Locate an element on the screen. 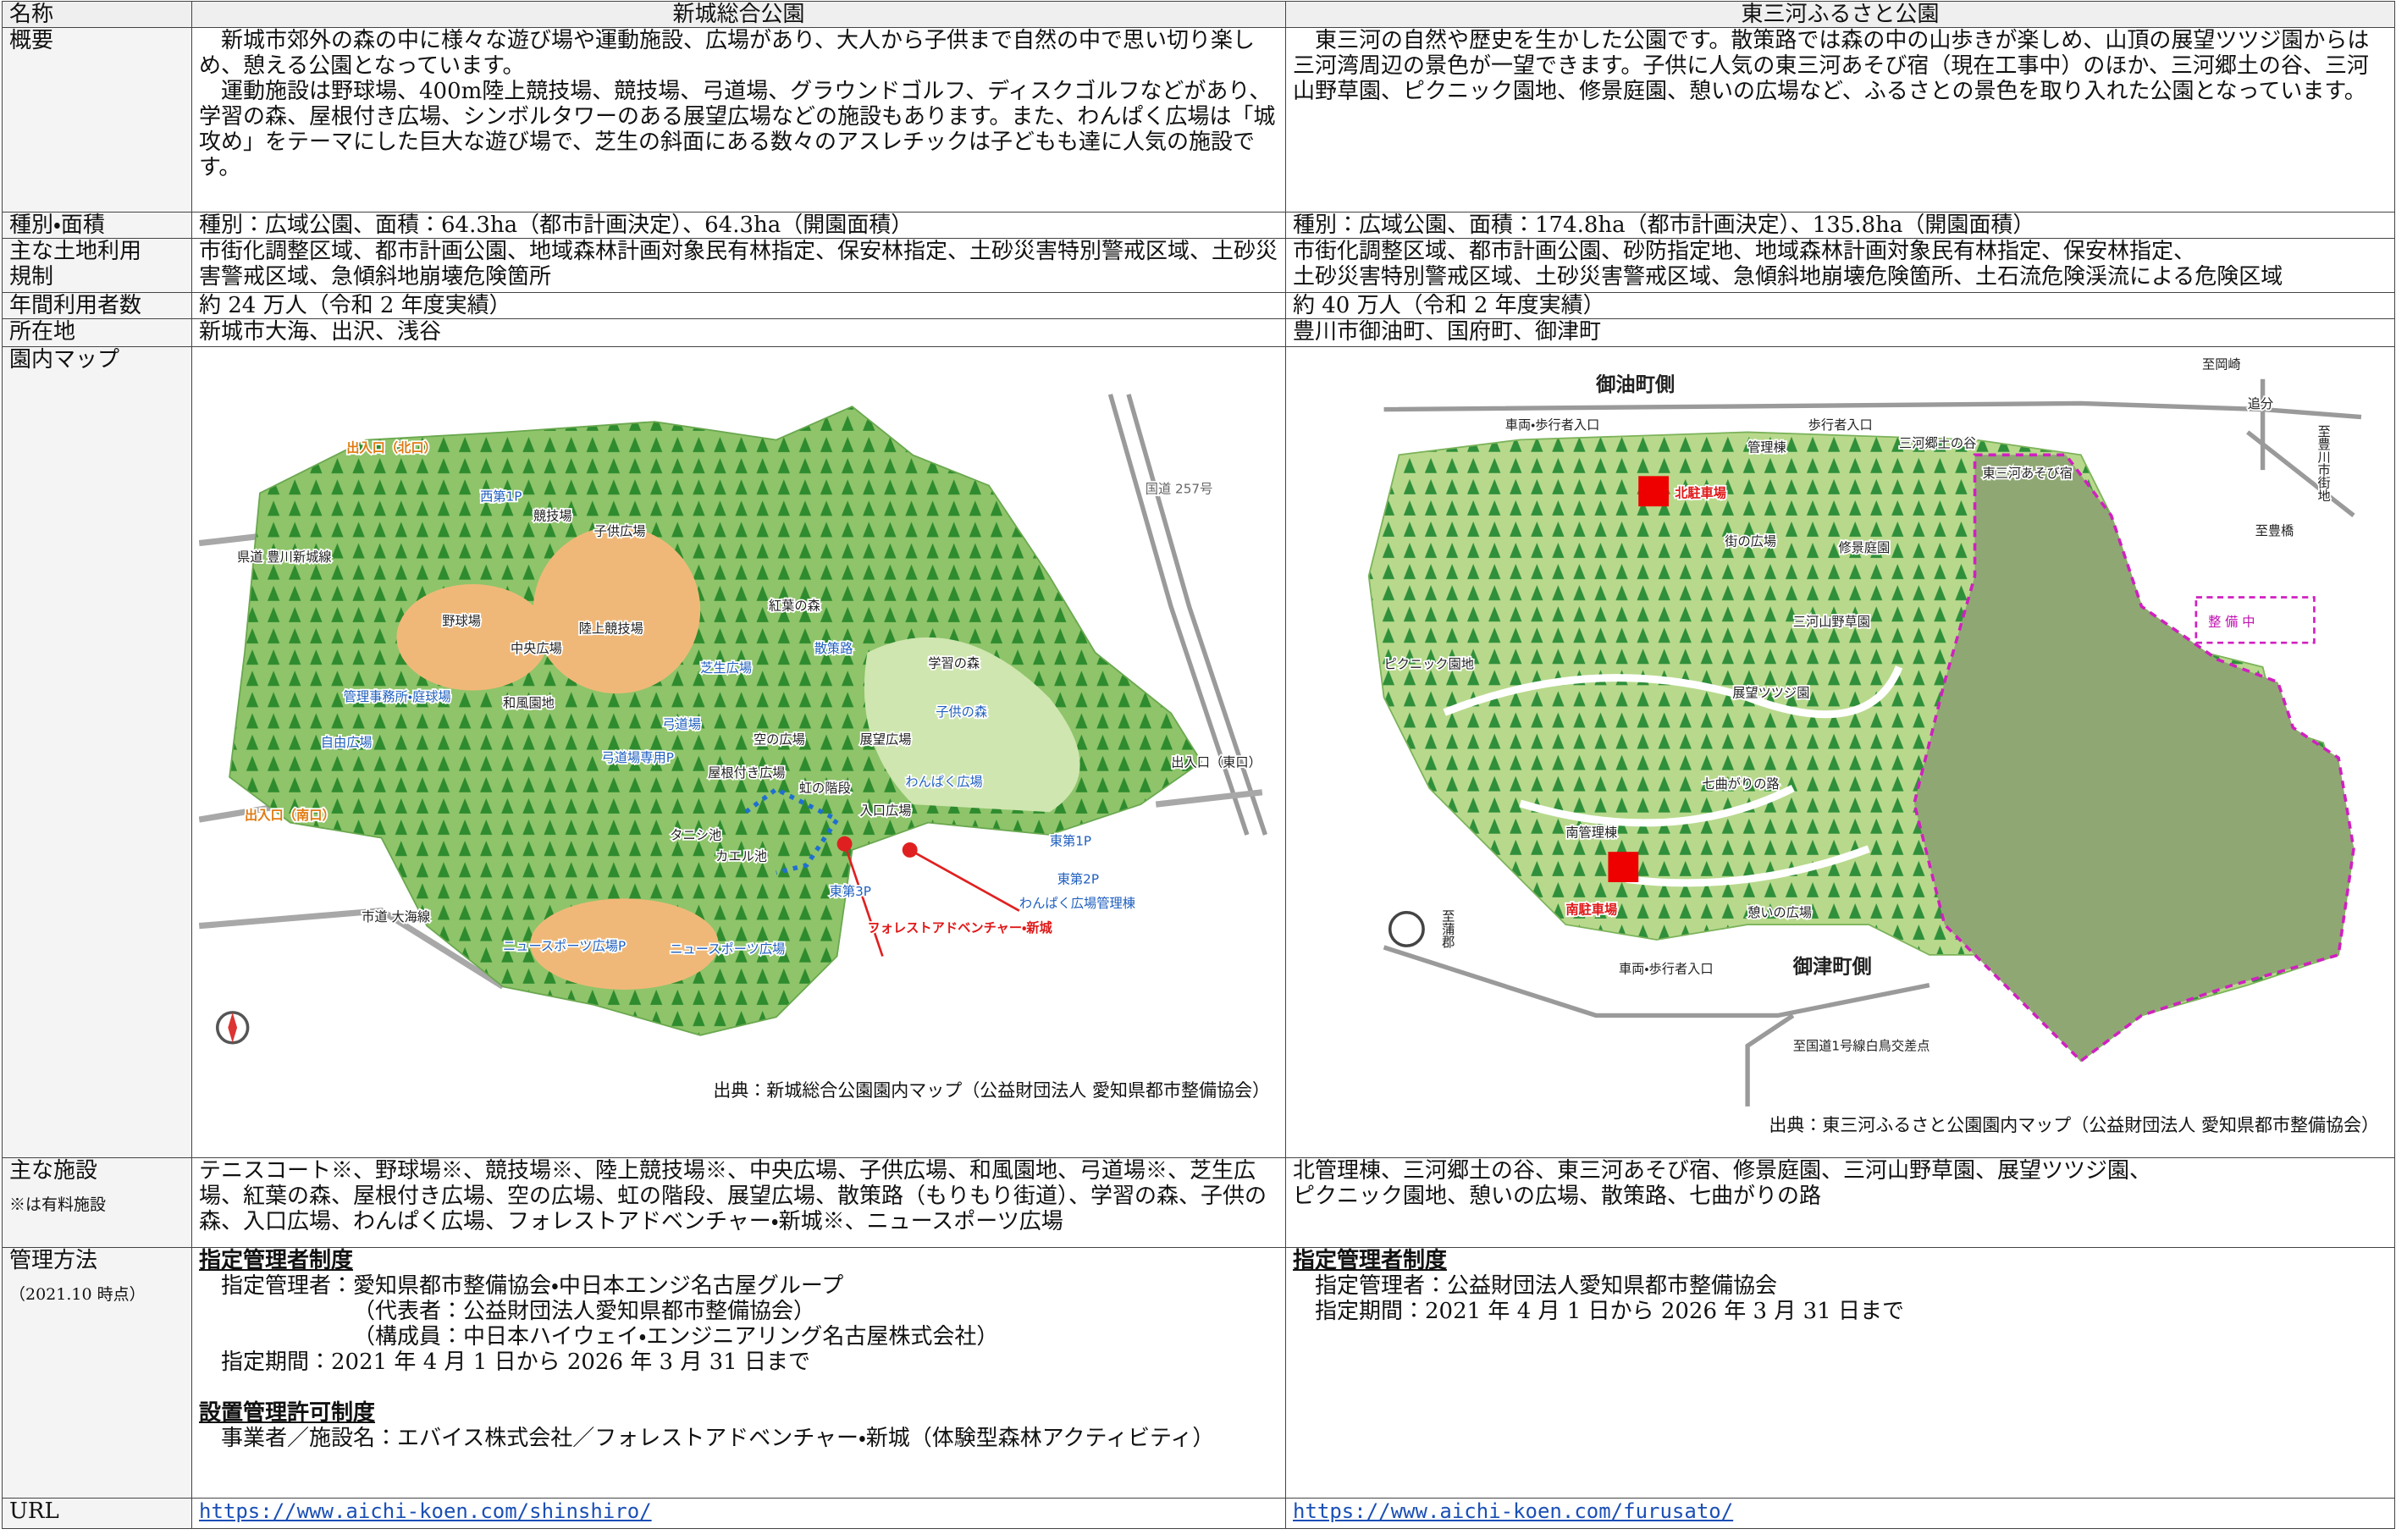  map-label: 車両・歩行者入口 is located at coordinates (1552, 425).